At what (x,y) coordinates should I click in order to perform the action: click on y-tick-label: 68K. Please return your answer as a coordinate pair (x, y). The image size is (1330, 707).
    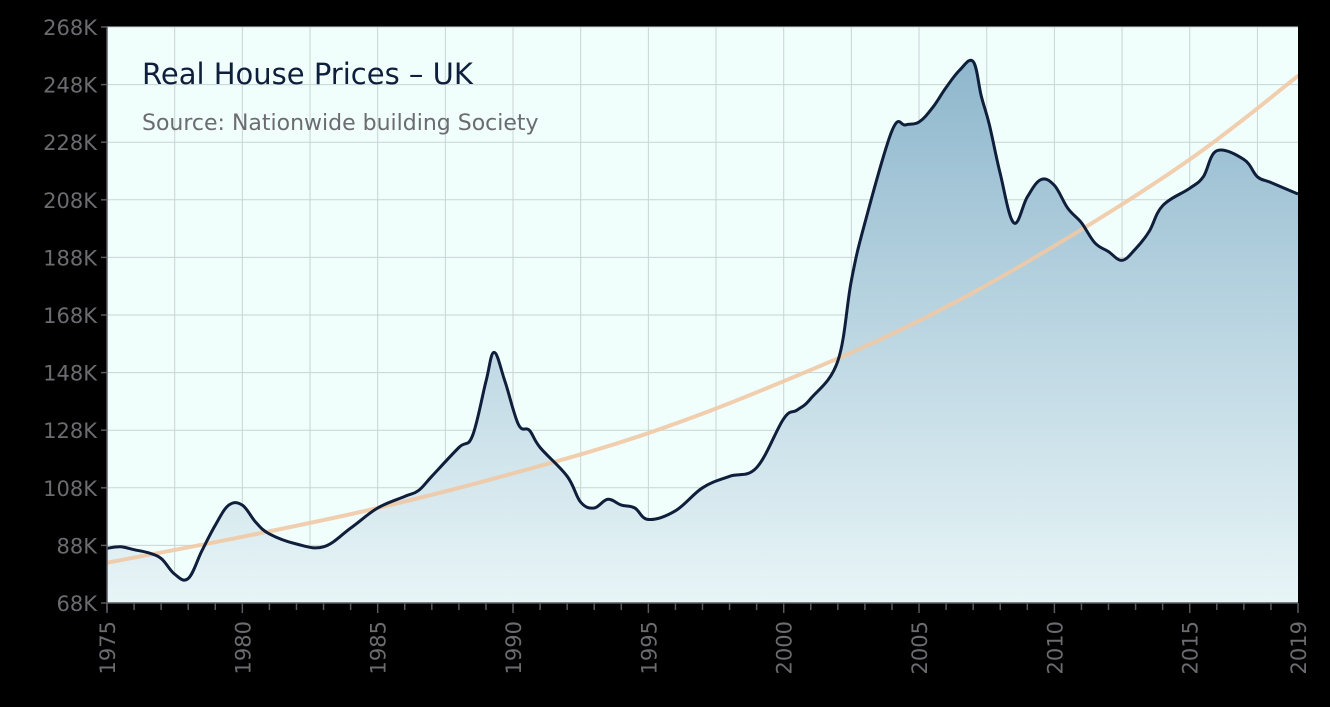
    Looking at the image, I should click on (78, 604).